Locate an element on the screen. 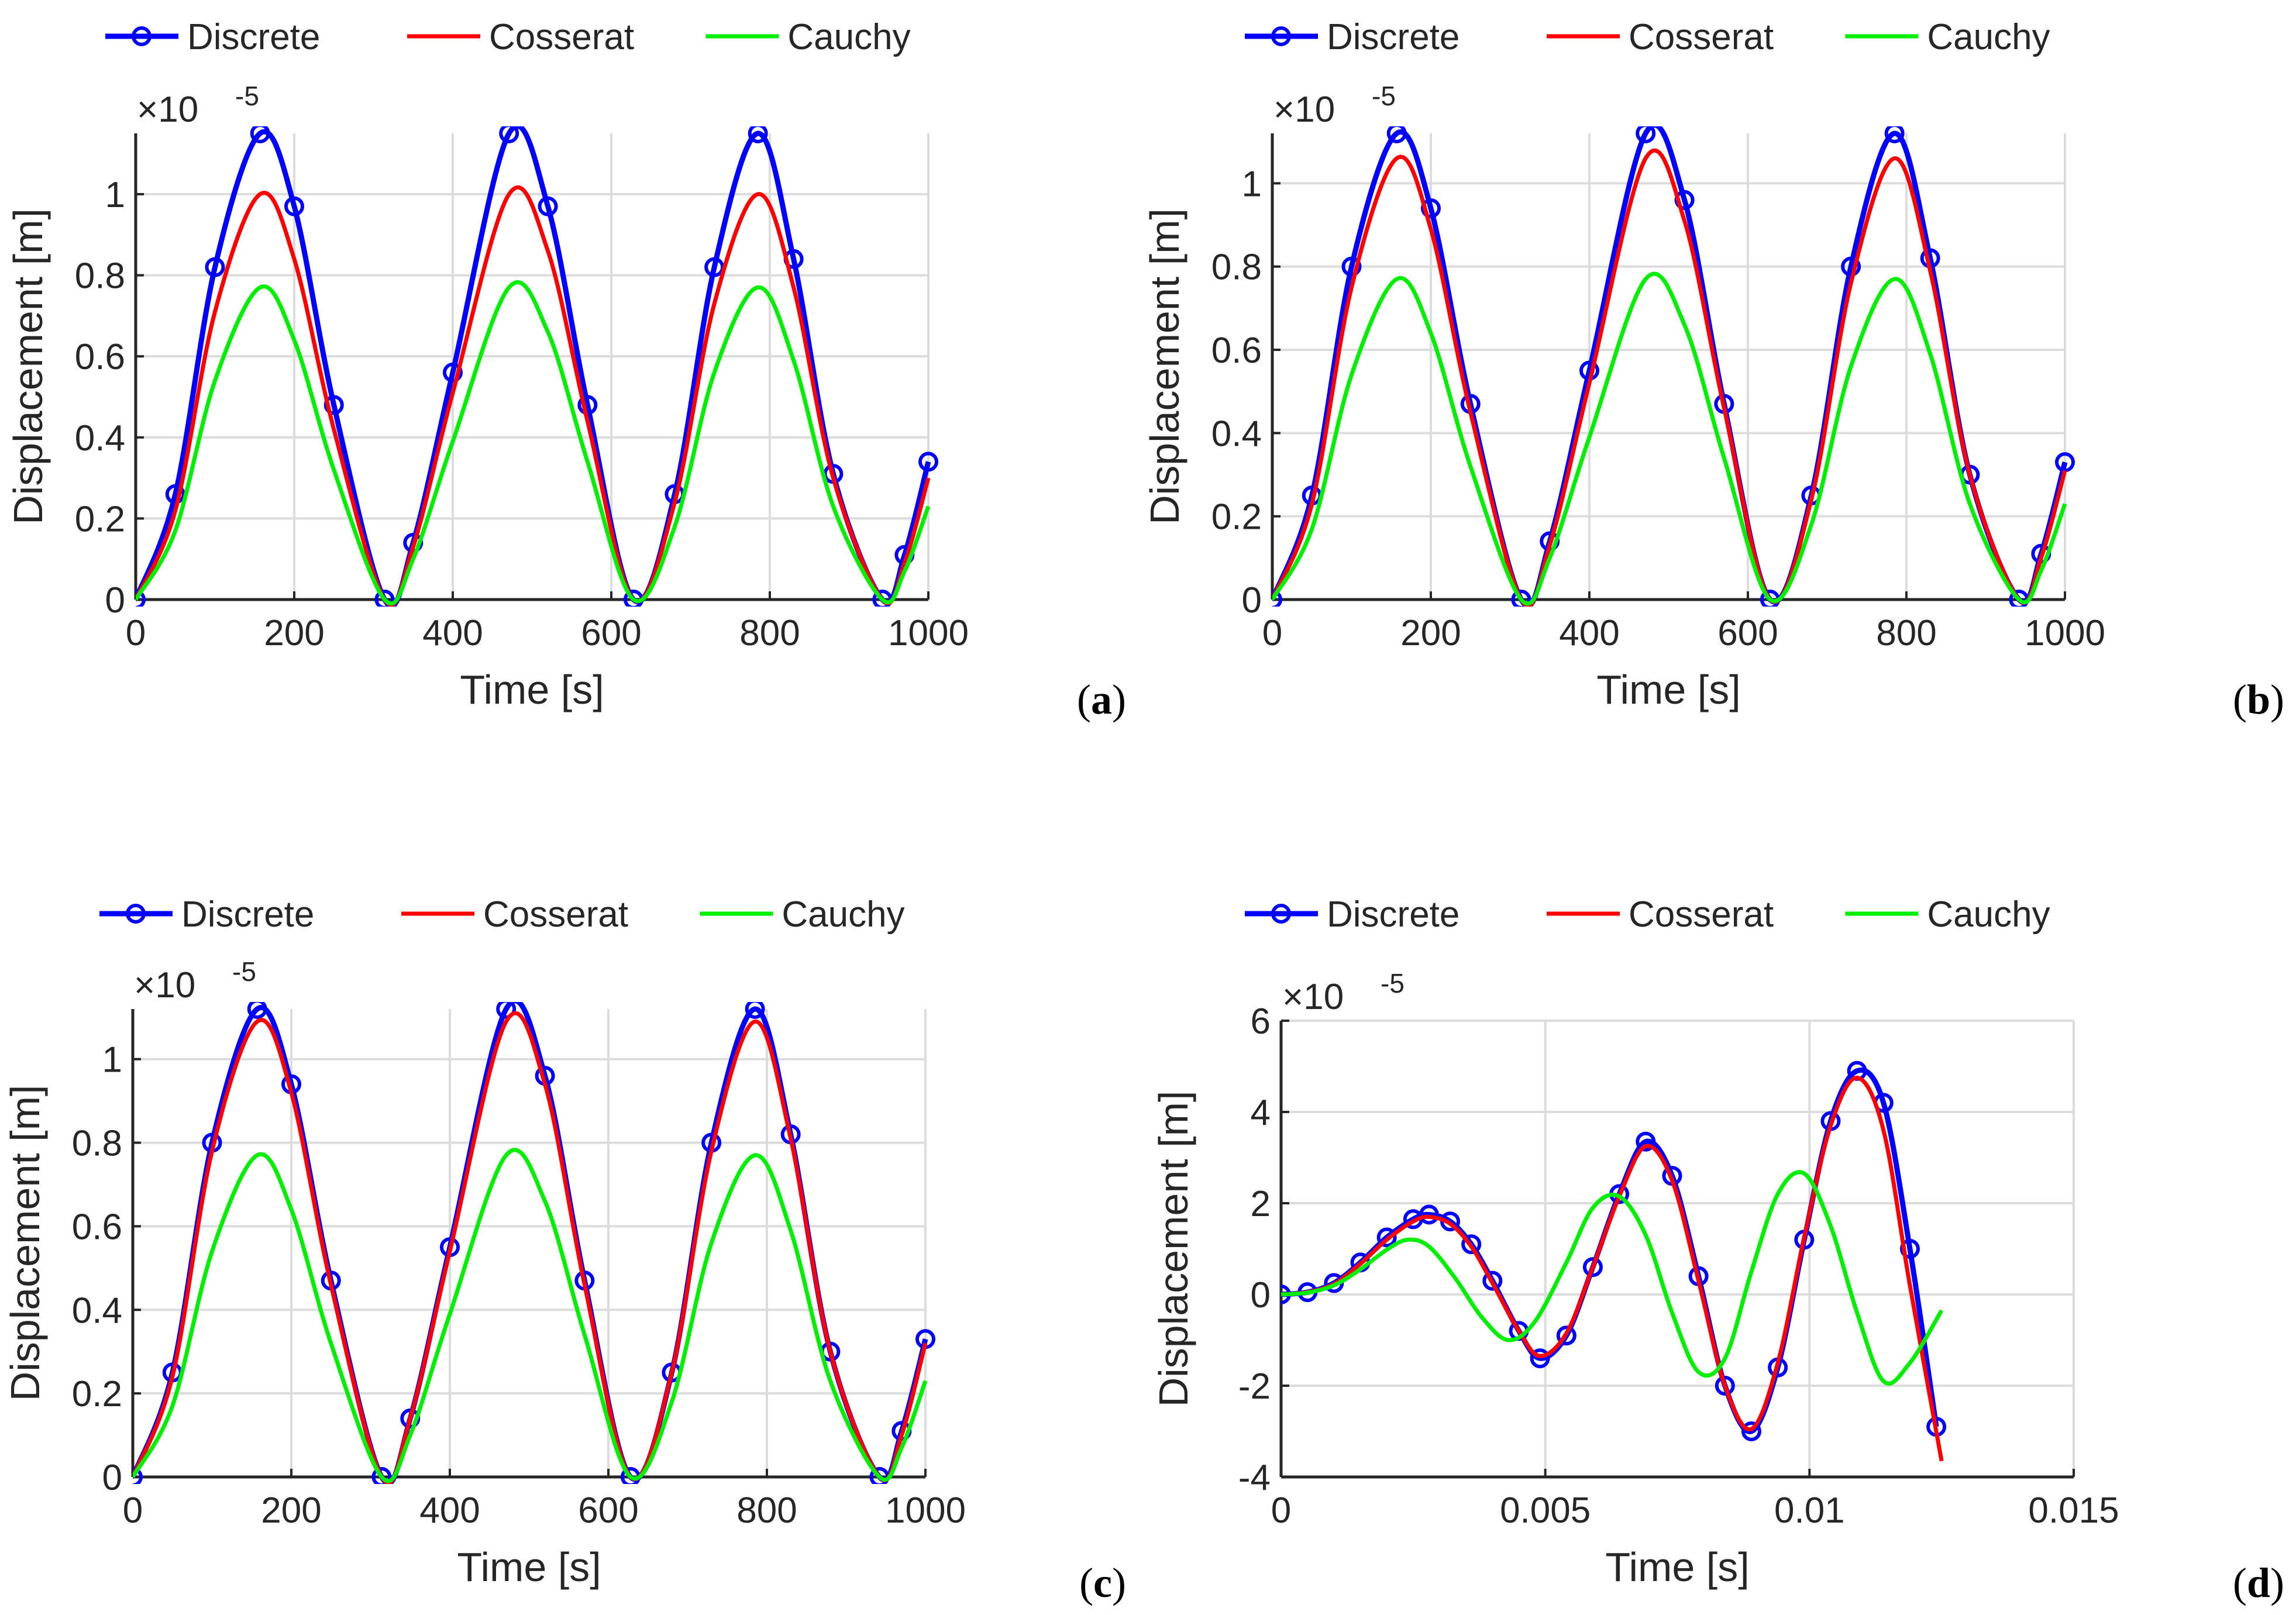 This screenshot has width=2296, height=1615. x-axis-title: Time [s] is located at coordinates (532, 689).